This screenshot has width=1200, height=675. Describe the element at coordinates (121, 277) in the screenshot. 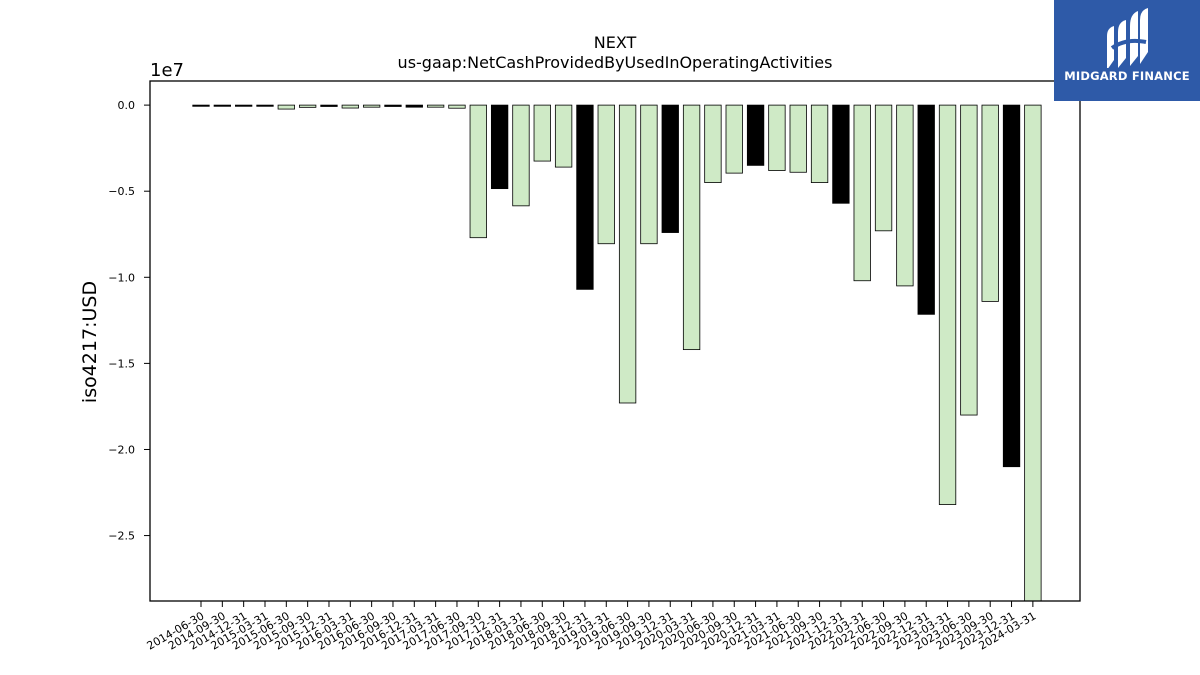

I see `y-tick-label: −1.0` at that location.